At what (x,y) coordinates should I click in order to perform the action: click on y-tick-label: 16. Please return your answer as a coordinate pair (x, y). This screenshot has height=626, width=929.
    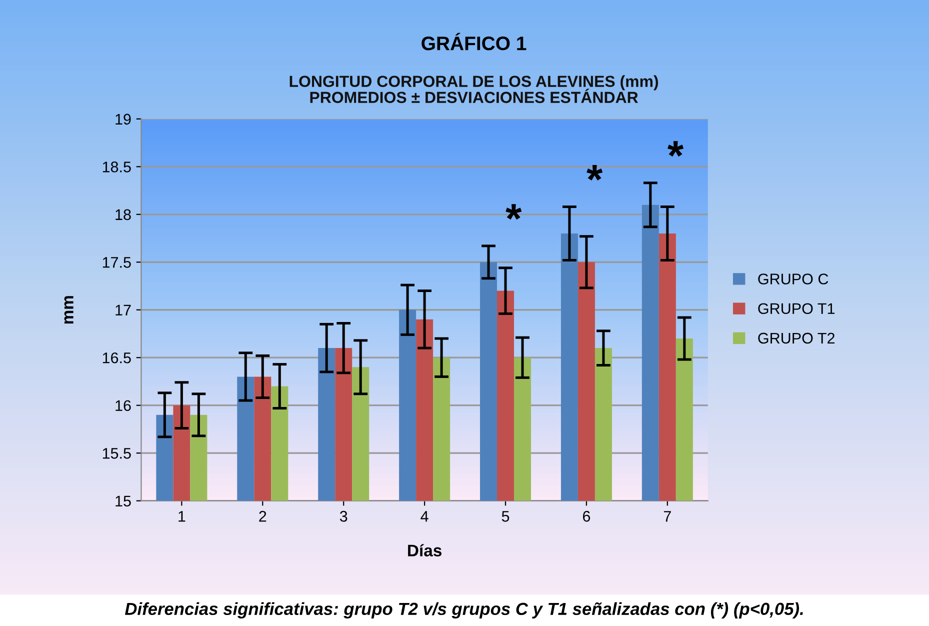
    Looking at the image, I should click on (123, 406).